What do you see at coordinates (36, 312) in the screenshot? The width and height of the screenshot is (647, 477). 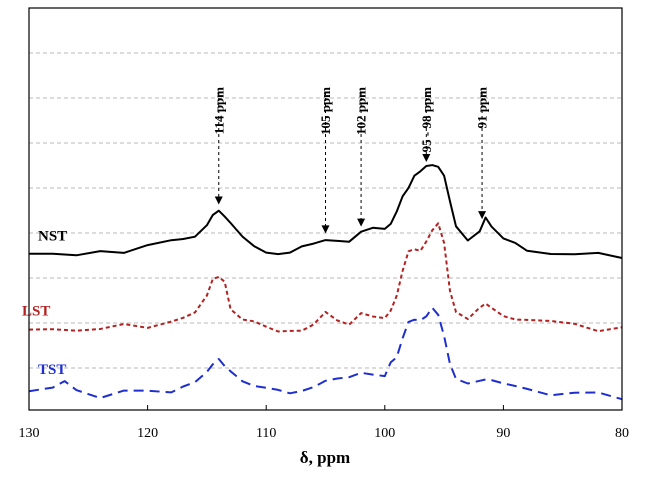 I see `series-label-lst: LST` at bounding box center [36, 312].